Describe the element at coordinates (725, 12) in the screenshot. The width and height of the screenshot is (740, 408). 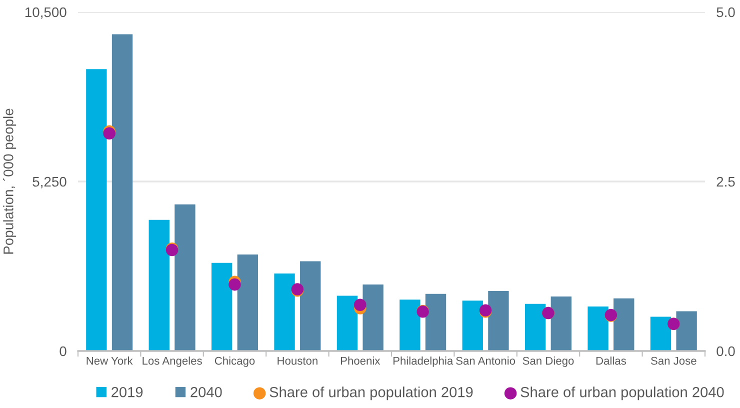
I see `y2-tick-label: 5.0` at that location.